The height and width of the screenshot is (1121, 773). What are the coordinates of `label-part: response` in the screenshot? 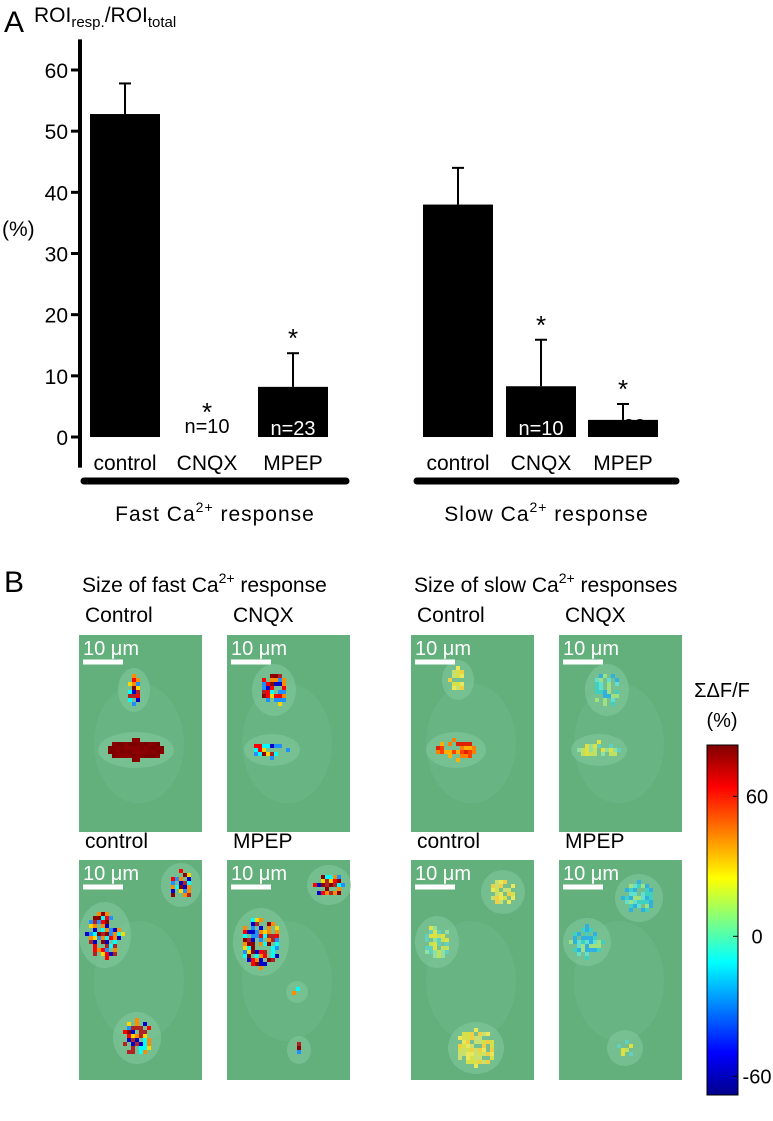 It's located at (597, 514).